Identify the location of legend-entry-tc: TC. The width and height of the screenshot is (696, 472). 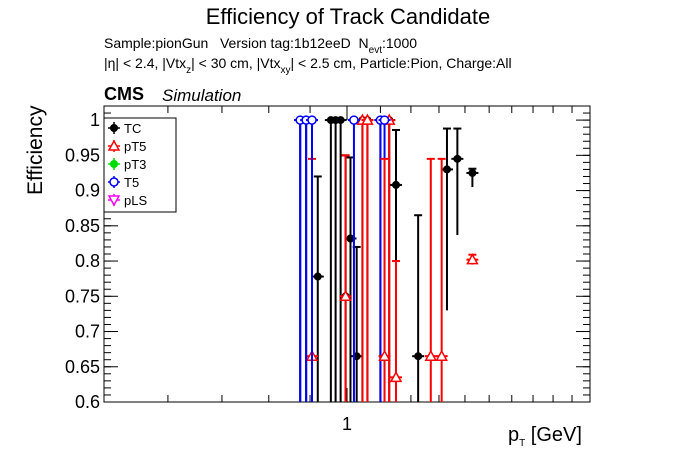
(124, 128).